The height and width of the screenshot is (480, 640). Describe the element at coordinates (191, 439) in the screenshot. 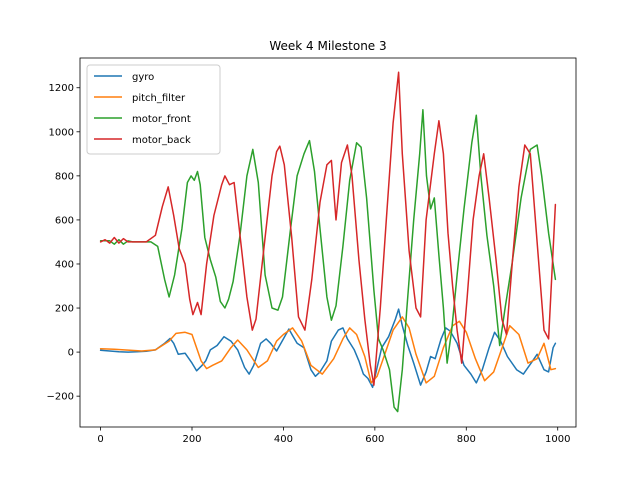

I see `x-tick-label: 200` at that location.